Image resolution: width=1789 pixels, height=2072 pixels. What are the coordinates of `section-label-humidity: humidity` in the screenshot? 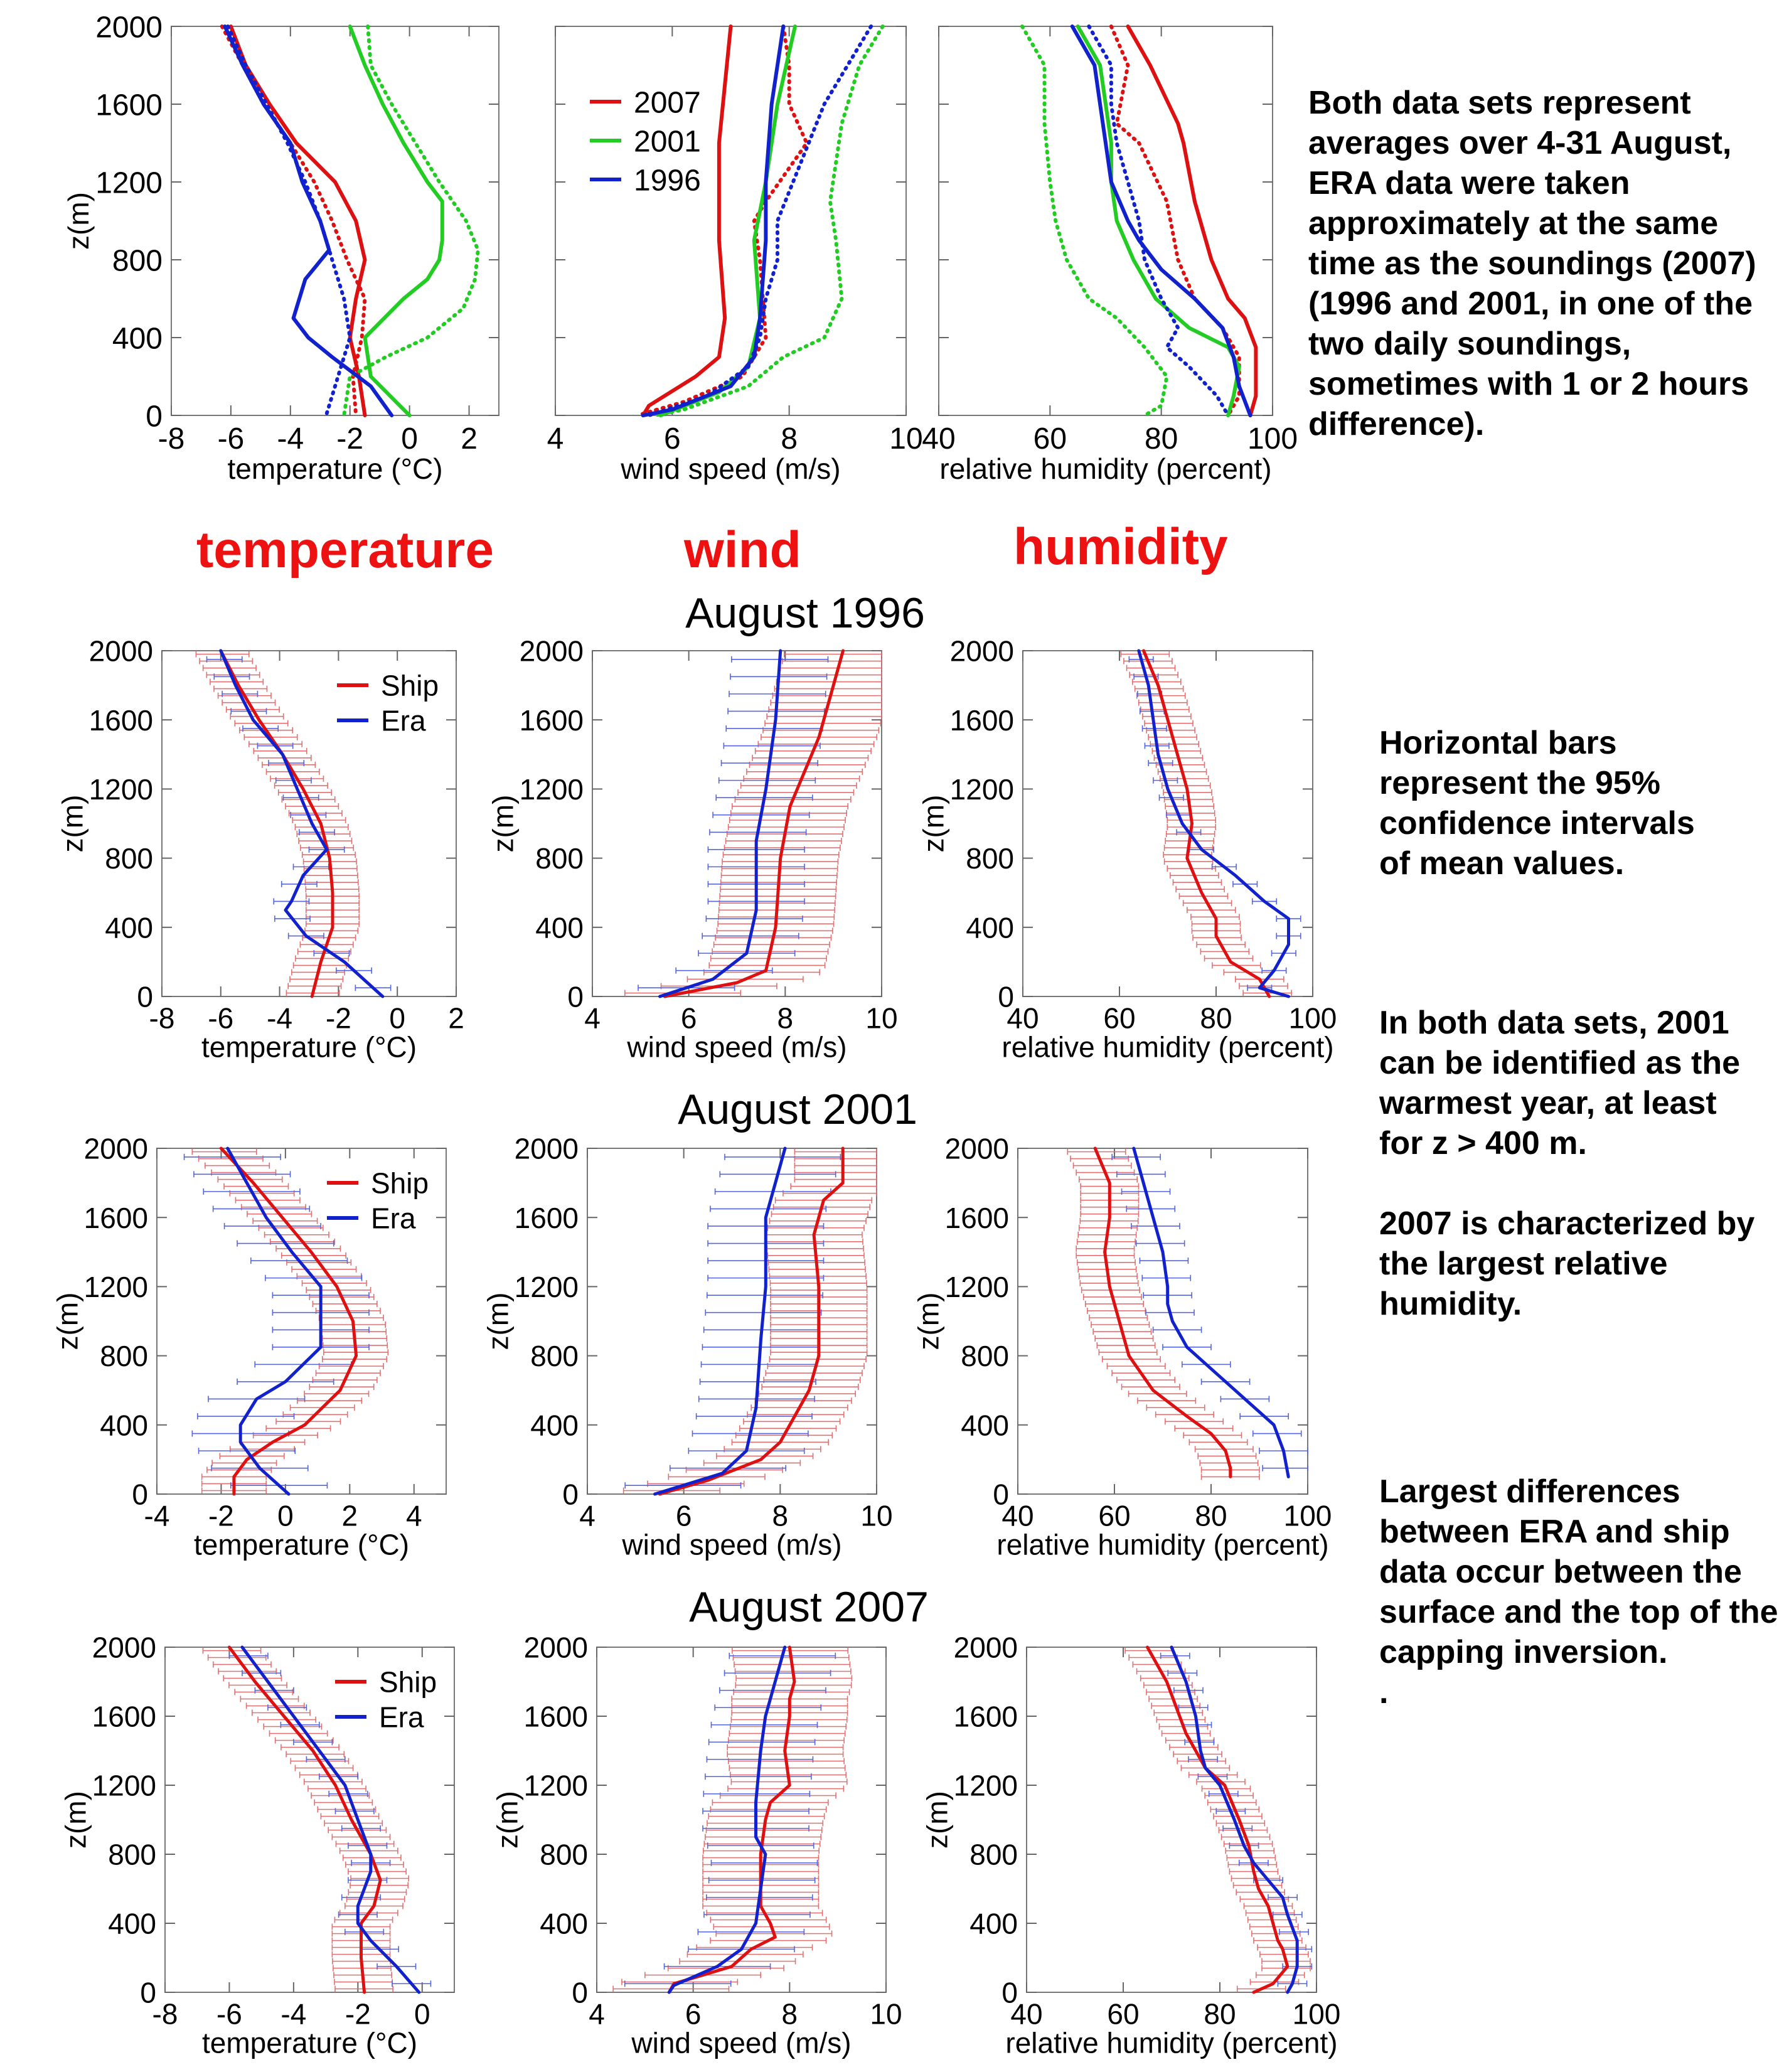 It's located at (1120, 546).